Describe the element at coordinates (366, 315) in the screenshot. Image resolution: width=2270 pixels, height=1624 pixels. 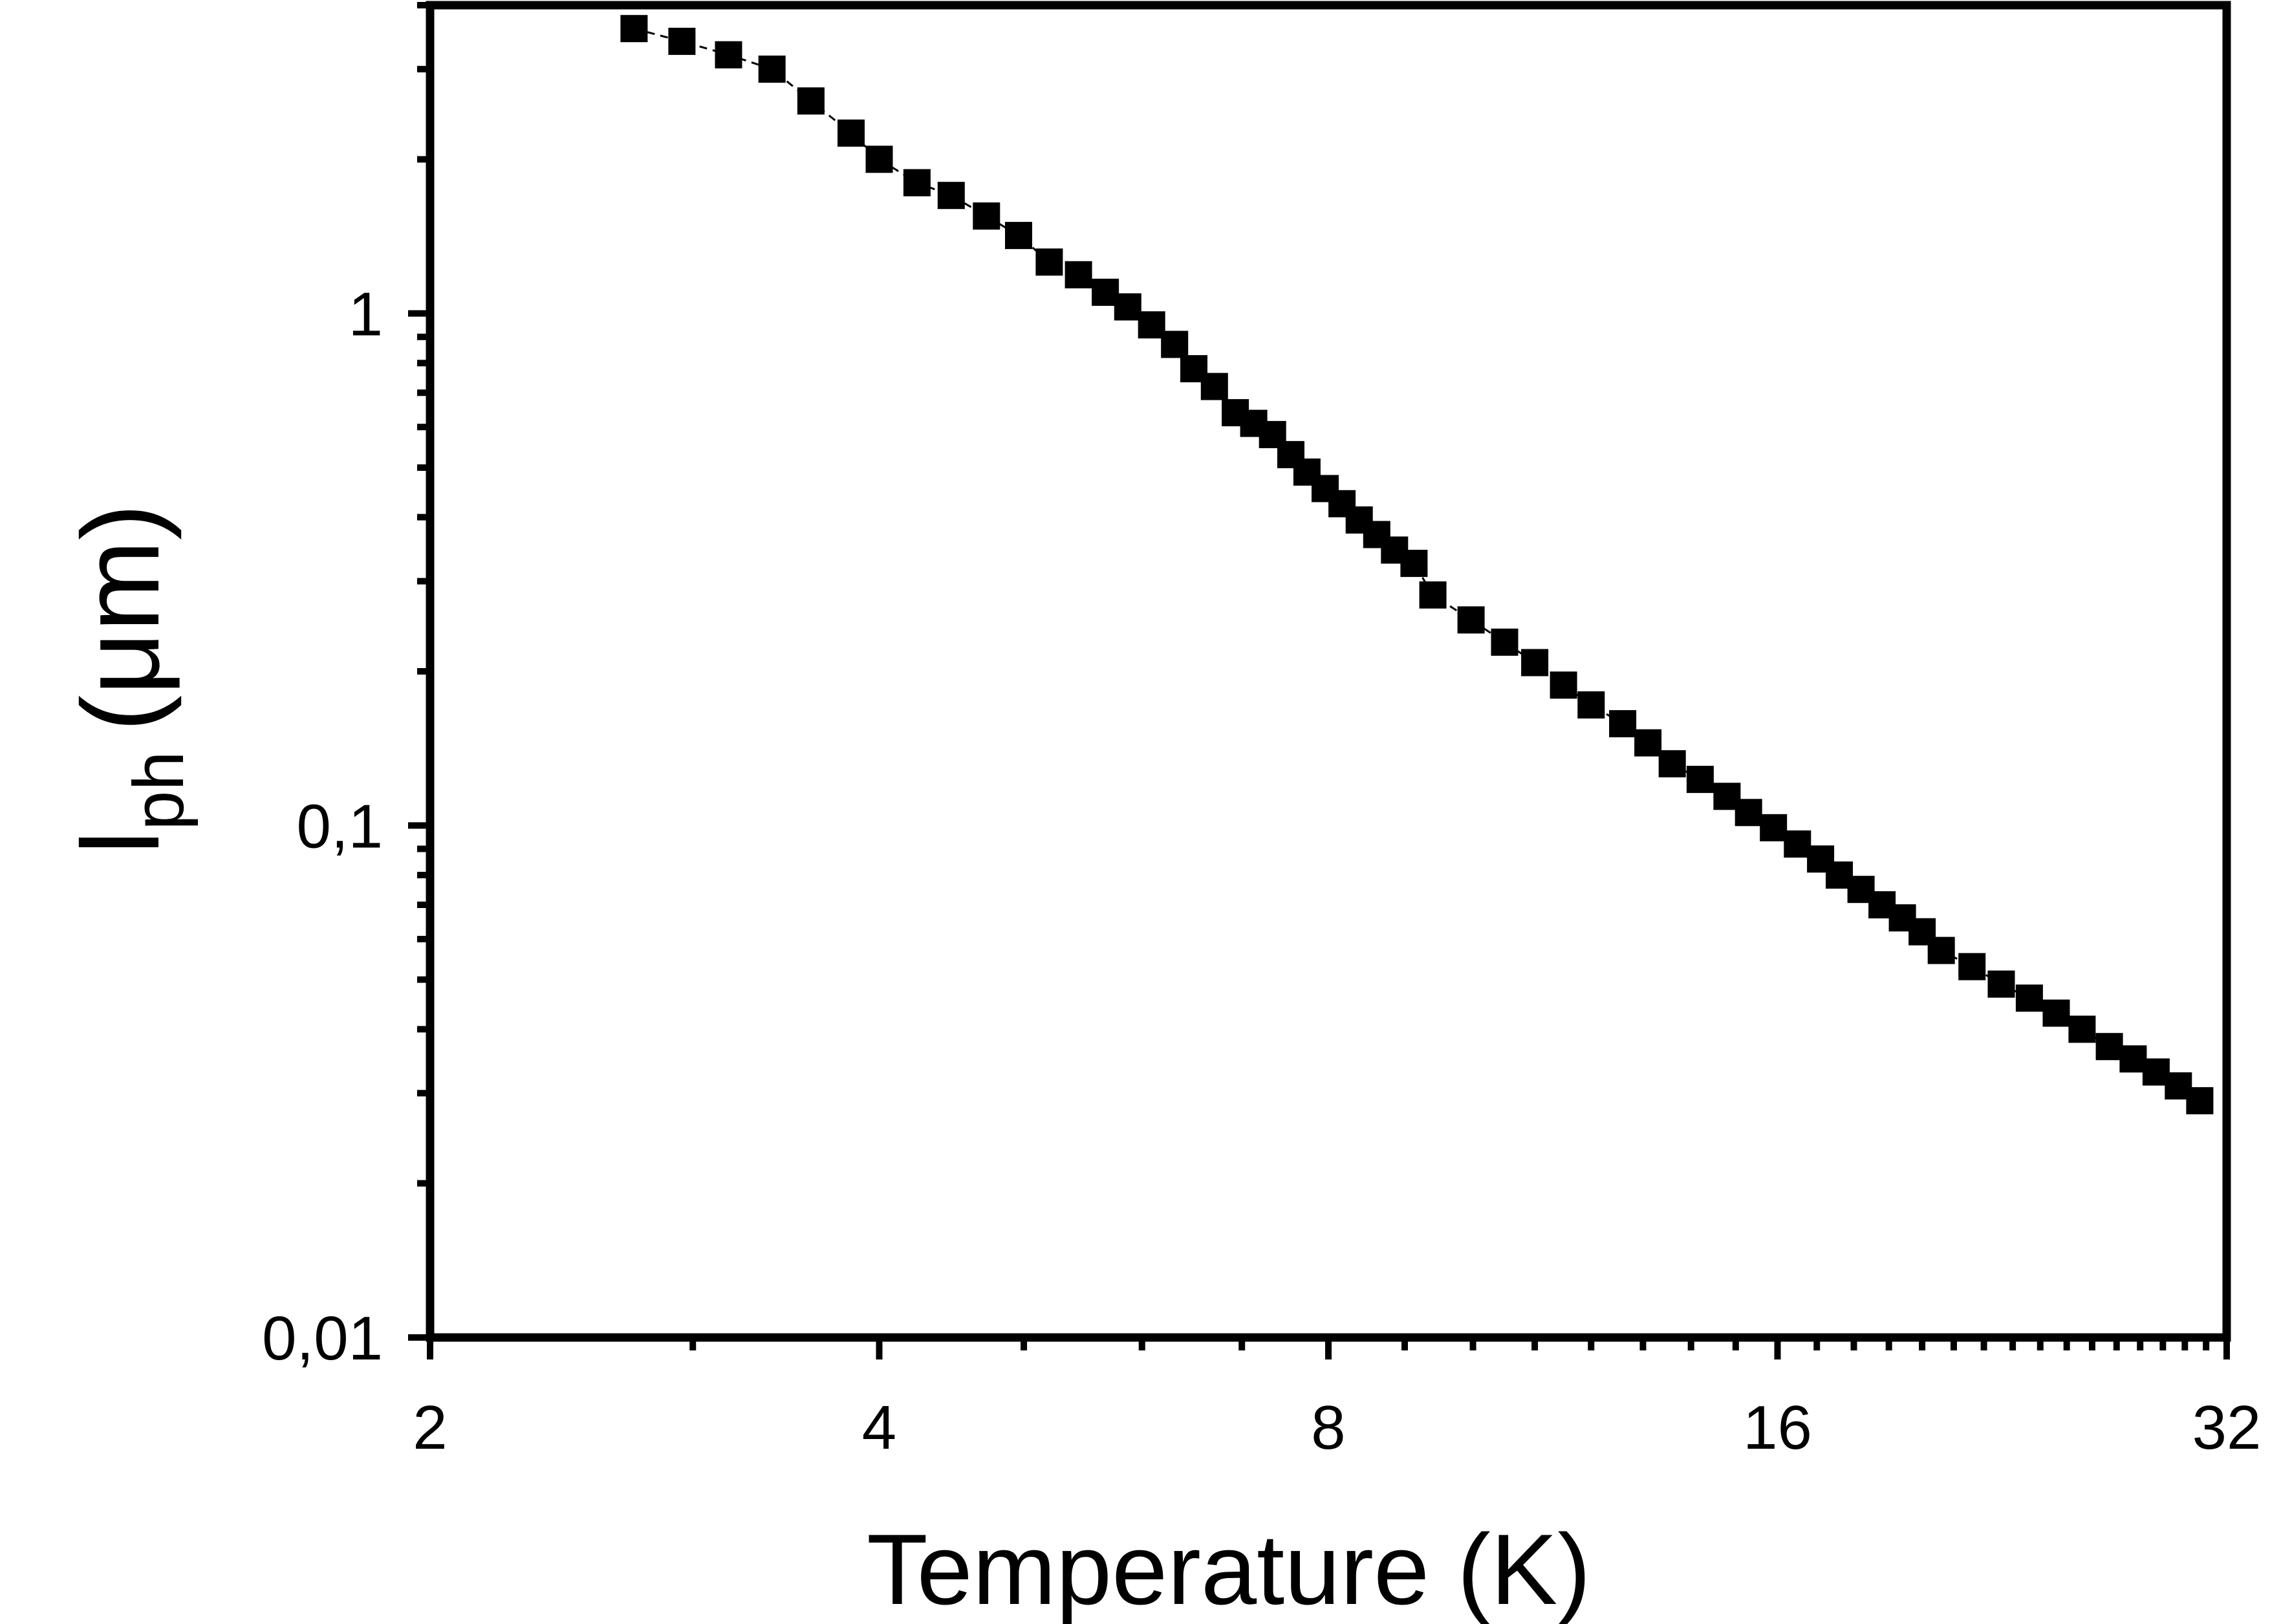
I see `y-tick-label: 1` at that location.